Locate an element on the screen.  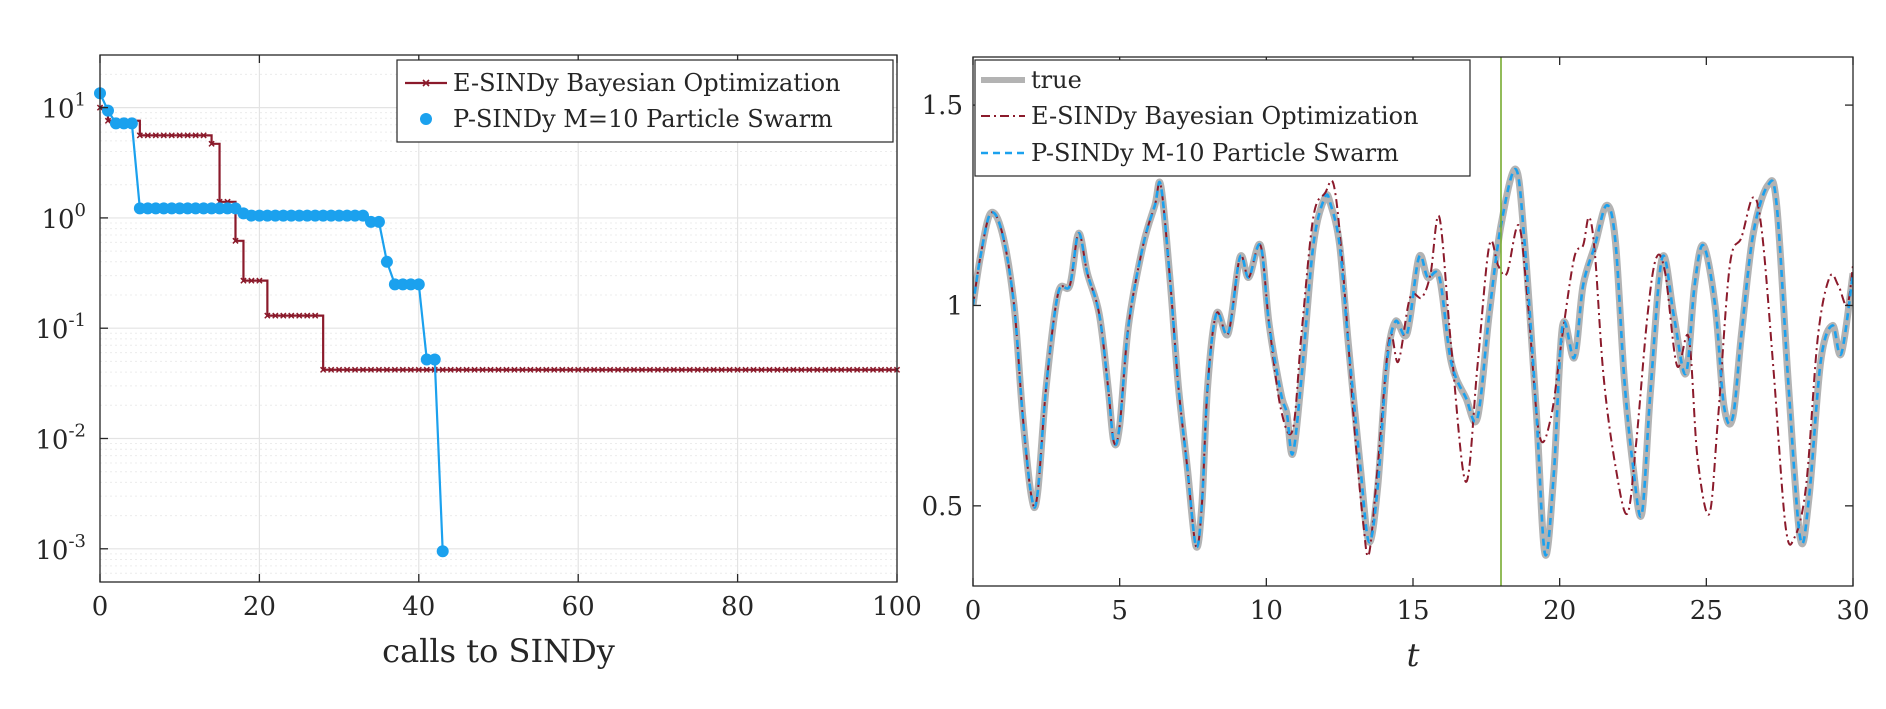
y-tick-exponent: 0 is located at coordinates (80, 210).